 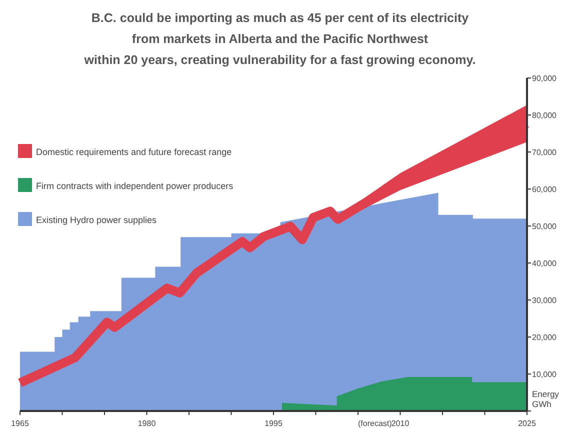 What do you see at coordinates (147, 423) in the screenshot?
I see `x-tick-label: 1980` at bounding box center [147, 423].